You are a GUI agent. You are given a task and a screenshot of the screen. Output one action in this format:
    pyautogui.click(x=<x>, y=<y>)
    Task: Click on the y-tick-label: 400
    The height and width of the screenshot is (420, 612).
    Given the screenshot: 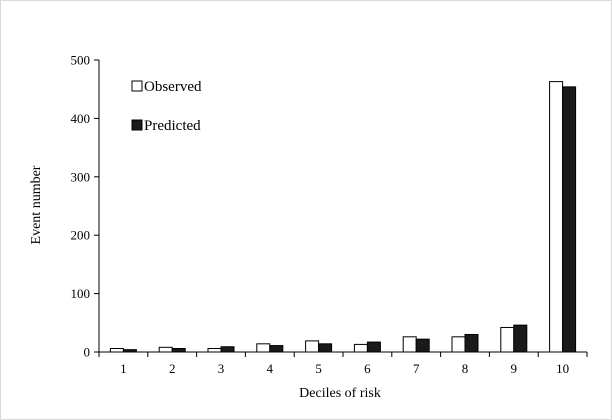 What is the action you would take?
    pyautogui.click(x=81, y=118)
    